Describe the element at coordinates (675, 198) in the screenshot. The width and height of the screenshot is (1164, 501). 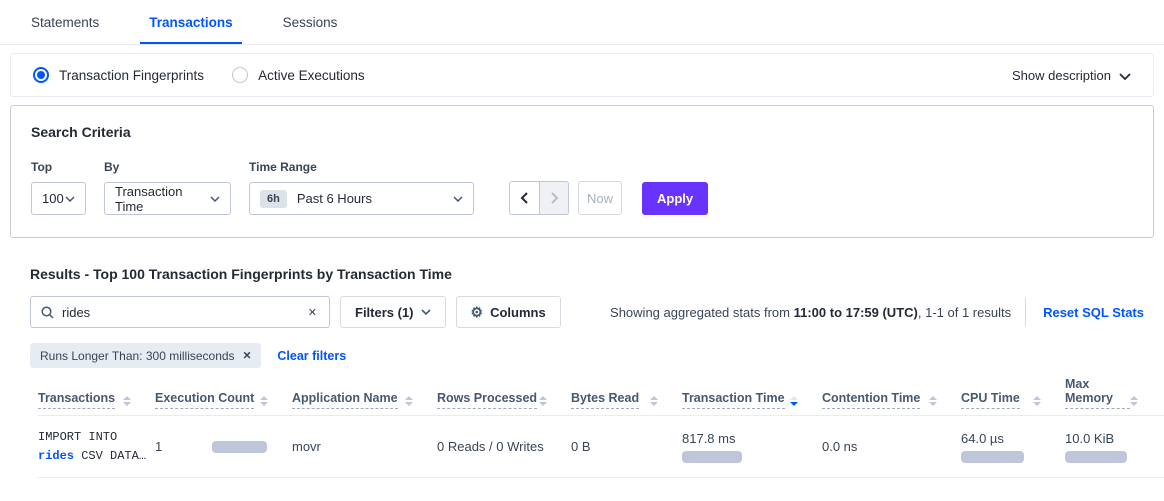
I see `apply-button: Apply` at that location.